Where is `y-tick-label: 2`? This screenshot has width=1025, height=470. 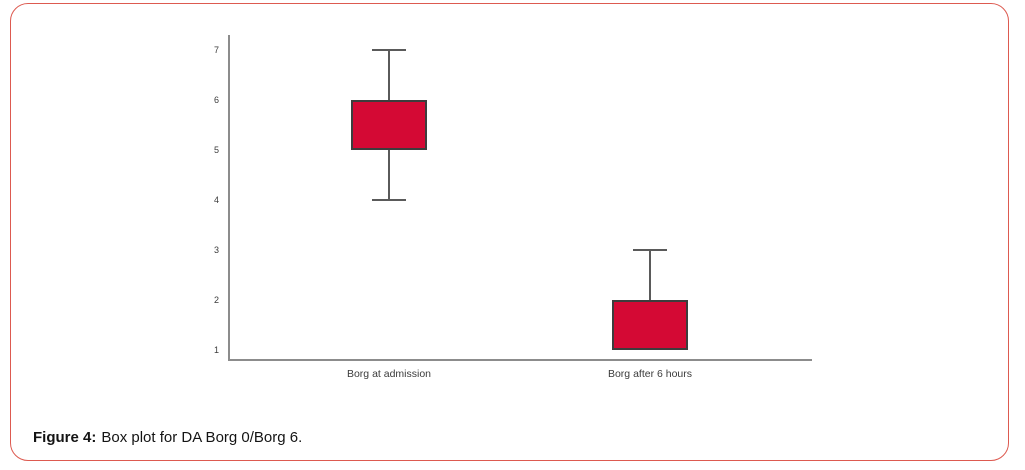
y-tick-label: 2 is located at coordinates (216, 300).